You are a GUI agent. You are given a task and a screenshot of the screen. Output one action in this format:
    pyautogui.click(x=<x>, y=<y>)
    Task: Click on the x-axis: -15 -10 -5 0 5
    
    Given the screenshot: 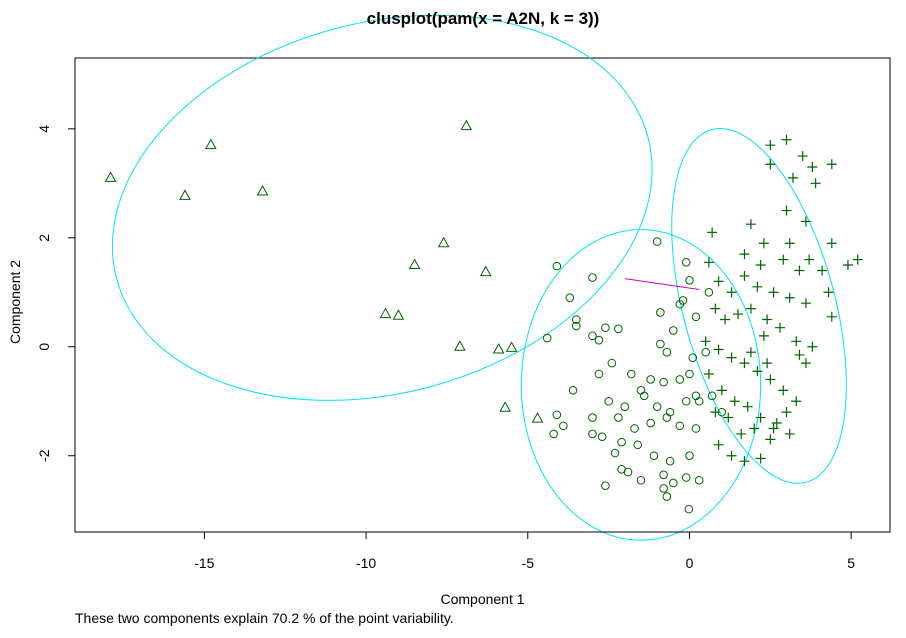 What is the action you would take?
    pyautogui.click(x=524, y=551)
    